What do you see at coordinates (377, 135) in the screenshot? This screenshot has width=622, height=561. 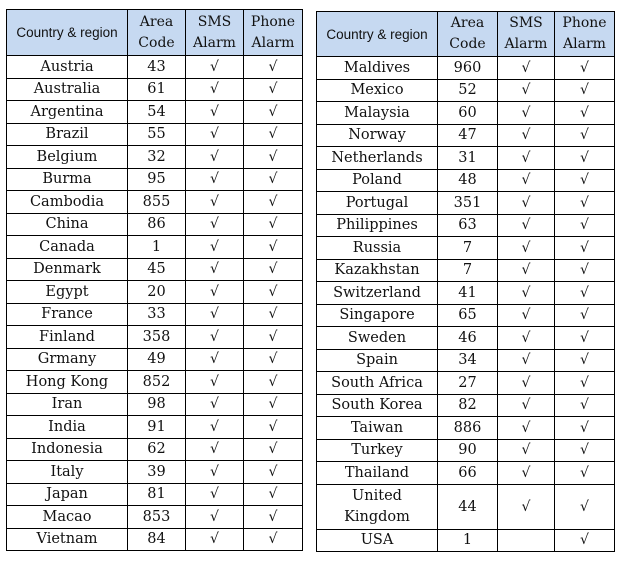 I see `country-cell: Norway` at bounding box center [377, 135].